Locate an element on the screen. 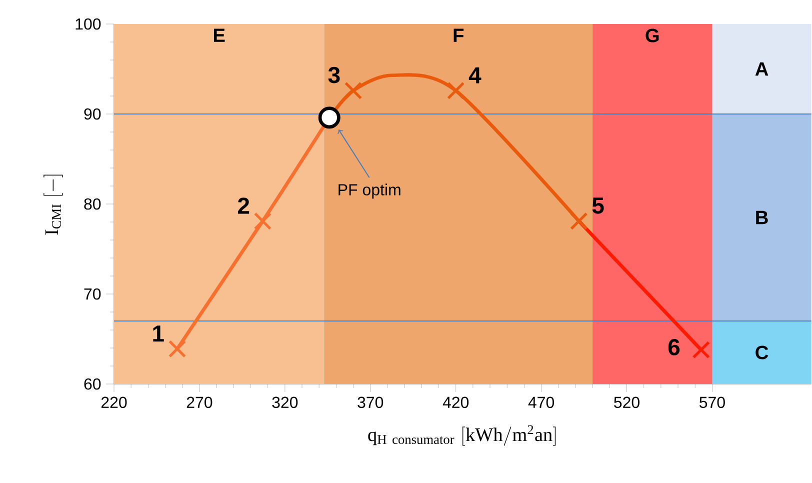 The width and height of the screenshot is (812, 483). annotation: 4 is located at coordinates (475, 76).